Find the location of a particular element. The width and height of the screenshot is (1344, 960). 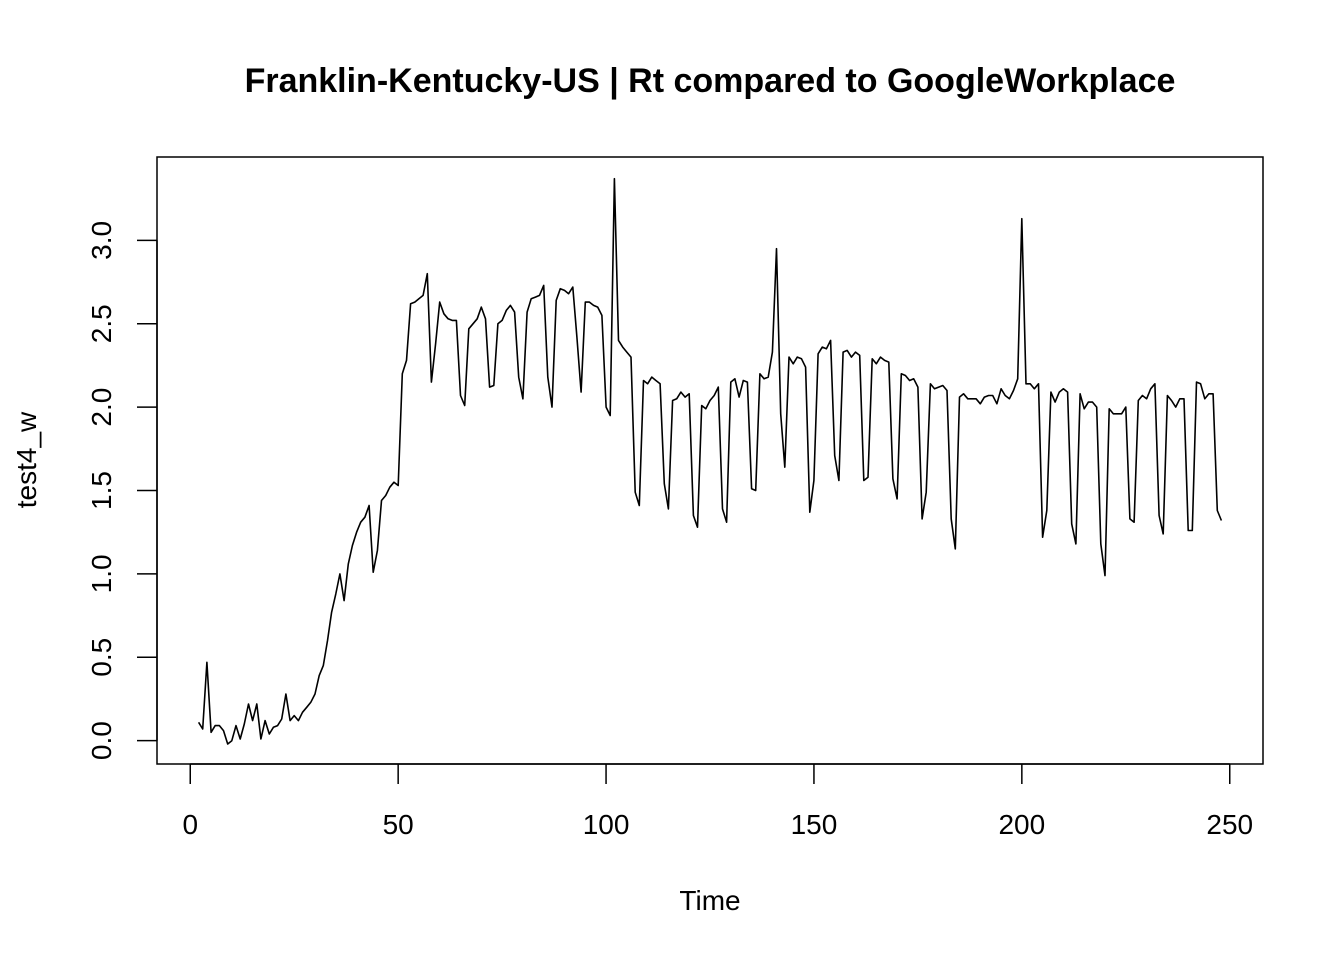

y-tick-label: 1.5 is located at coordinates (101, 490).